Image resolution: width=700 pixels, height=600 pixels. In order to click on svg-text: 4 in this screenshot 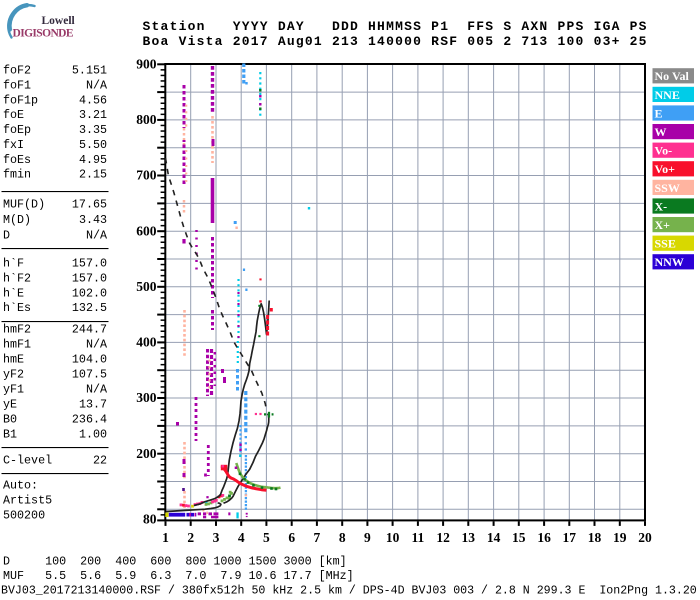, I will do `click(241, 537)`.